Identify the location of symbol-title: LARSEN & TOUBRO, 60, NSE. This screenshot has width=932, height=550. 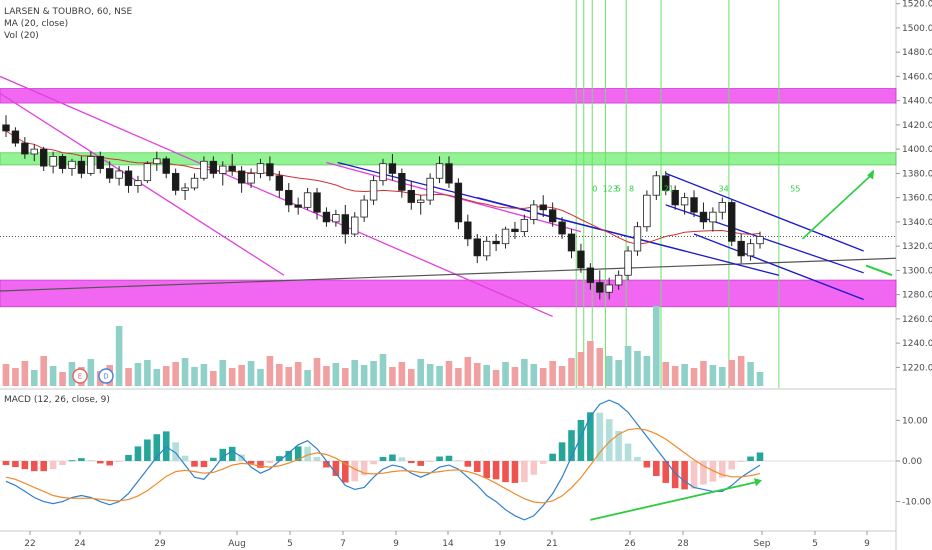
(68, 12).